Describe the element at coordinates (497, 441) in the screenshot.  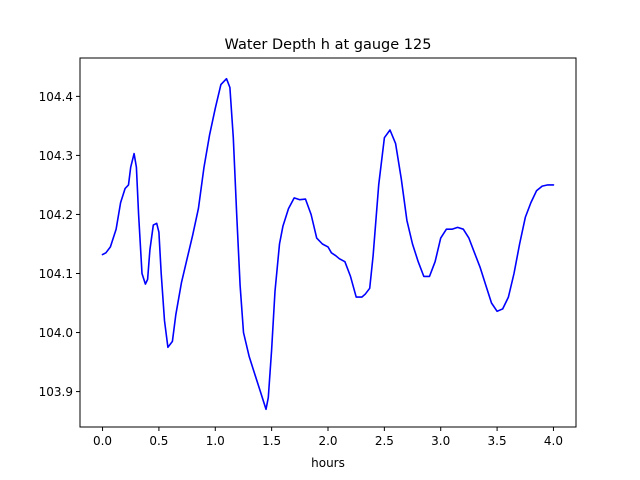
I see `x-tick-label: 3.5` at that location.